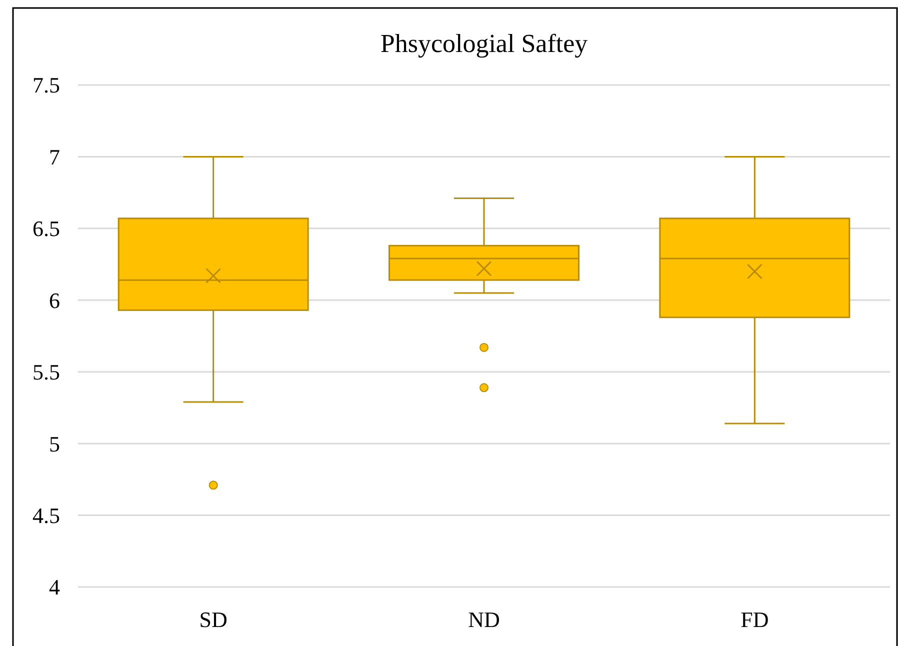 This screenshot has width=898, height=646. I want to click on y-tick-label: 5, so click(54, 443).